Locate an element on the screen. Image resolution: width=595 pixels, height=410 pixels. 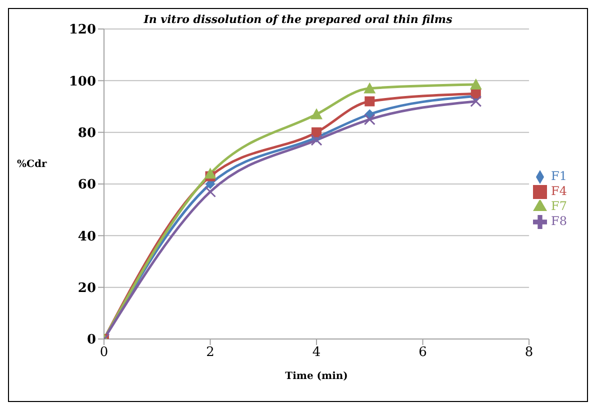
y-tick-label: 100 is located at coordinates (82, 82).